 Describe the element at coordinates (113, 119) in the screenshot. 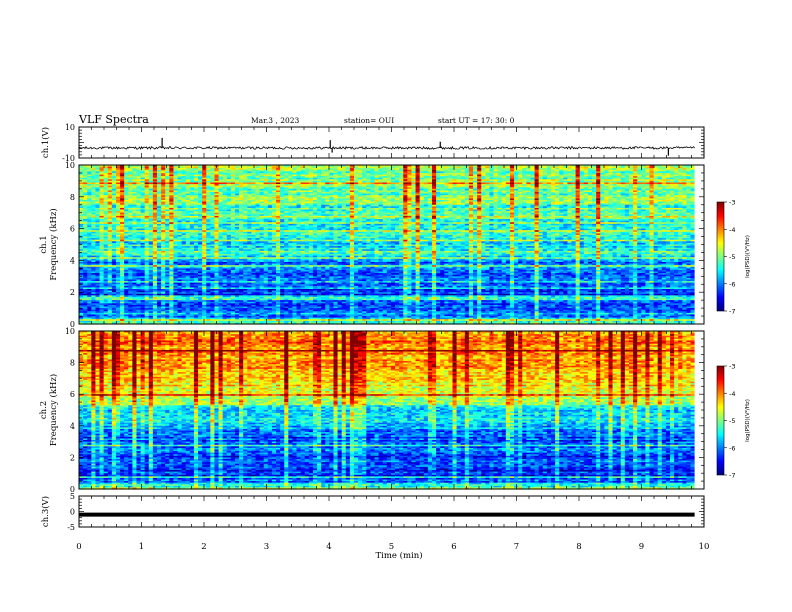

I see `figure-title: VLF Spectra` at that location.